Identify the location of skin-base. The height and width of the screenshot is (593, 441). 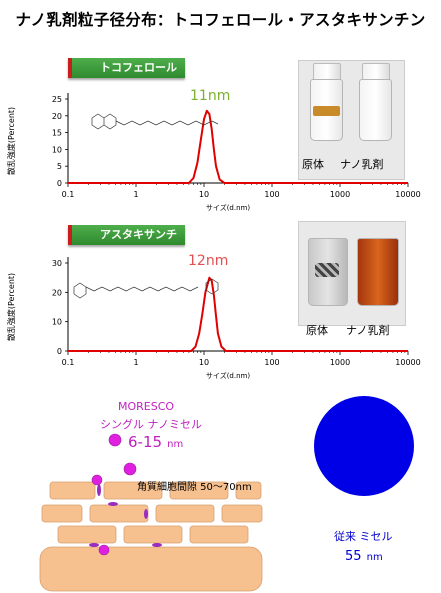
(151, 569).